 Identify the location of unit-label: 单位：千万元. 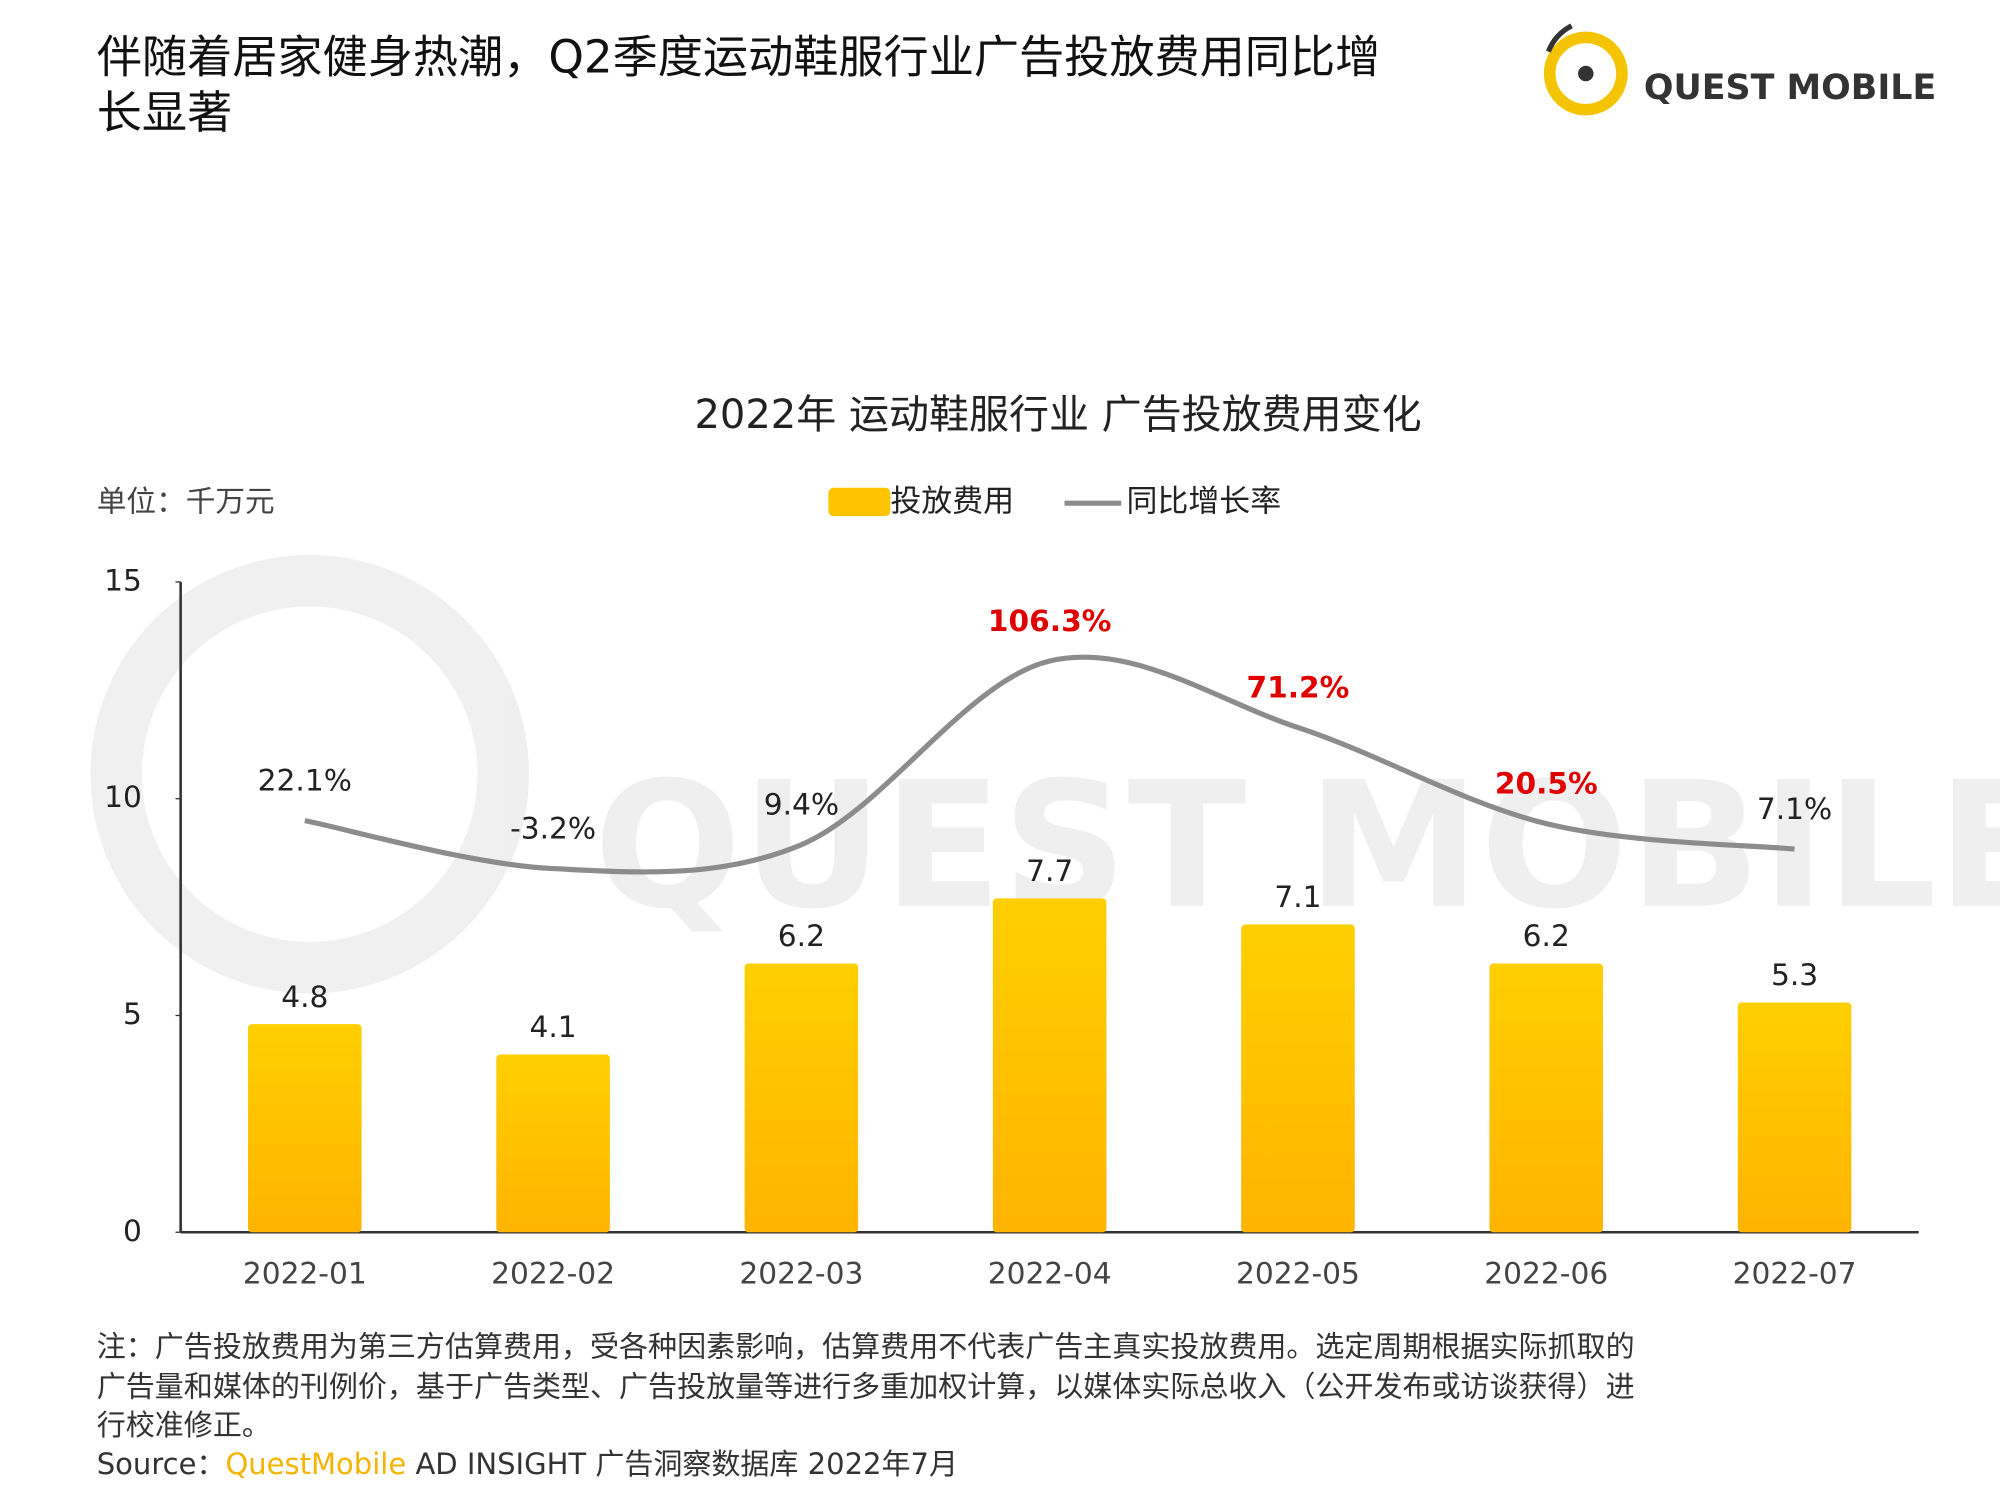
(186, 501).